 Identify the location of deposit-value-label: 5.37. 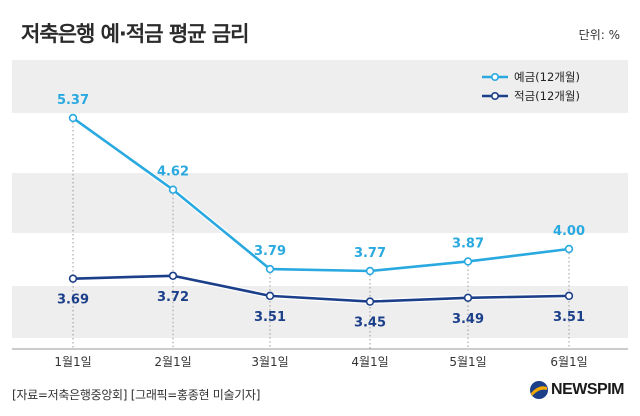
(73, 100).